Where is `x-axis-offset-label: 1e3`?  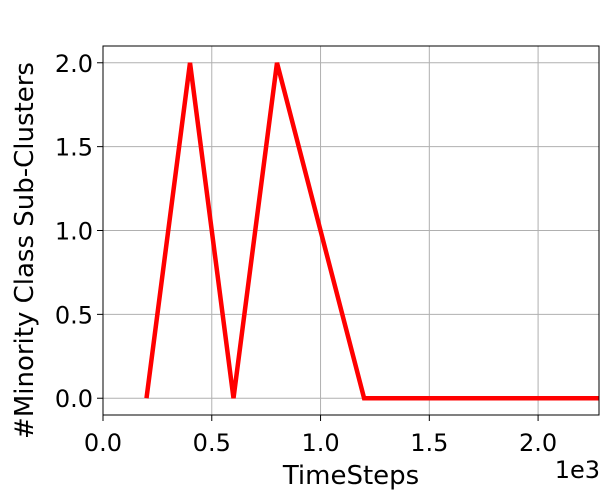
x-axis-offset-label: 1e3 is located at coordinates (577, 470).